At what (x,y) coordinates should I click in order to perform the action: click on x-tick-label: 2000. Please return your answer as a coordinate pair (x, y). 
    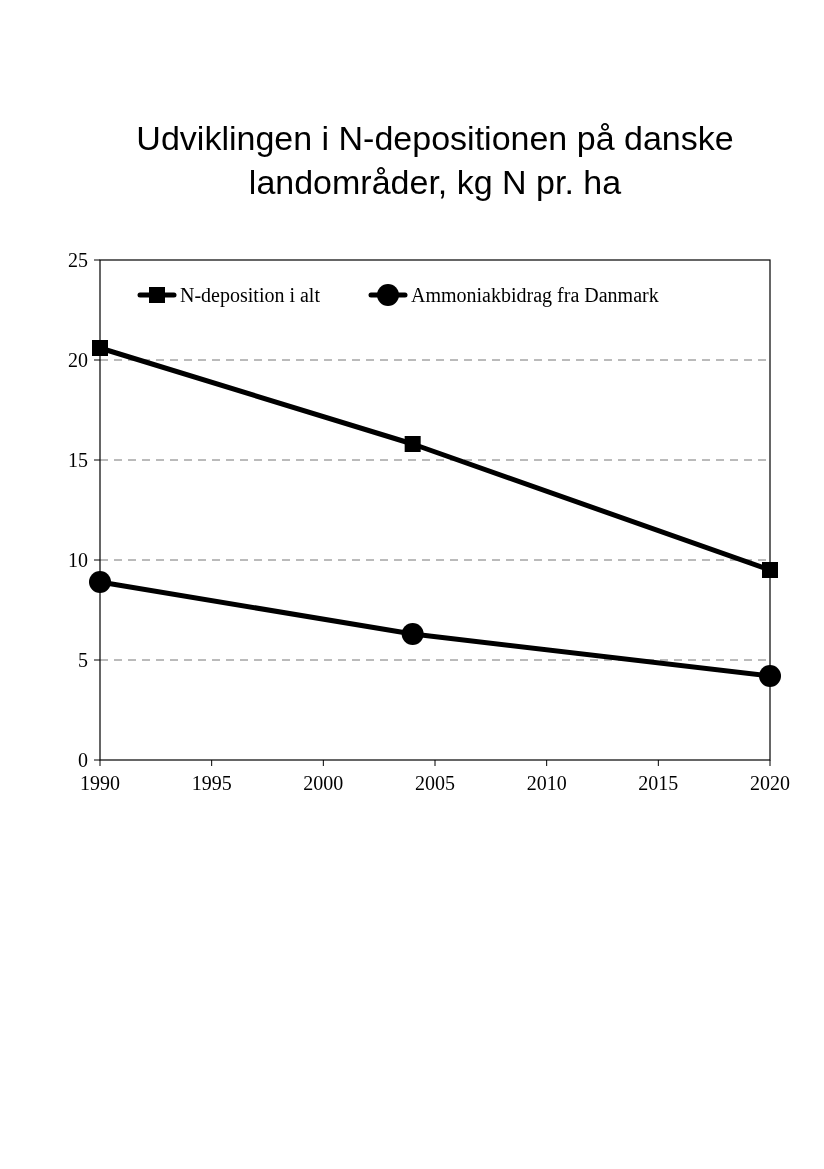
    Looking at the image, I should click on (323, 783).